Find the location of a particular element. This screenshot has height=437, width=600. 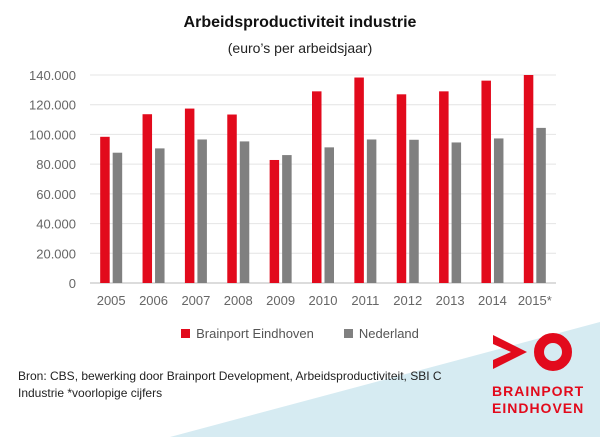

y-tick-label: 120.000 is located at coordinates (52, 105).